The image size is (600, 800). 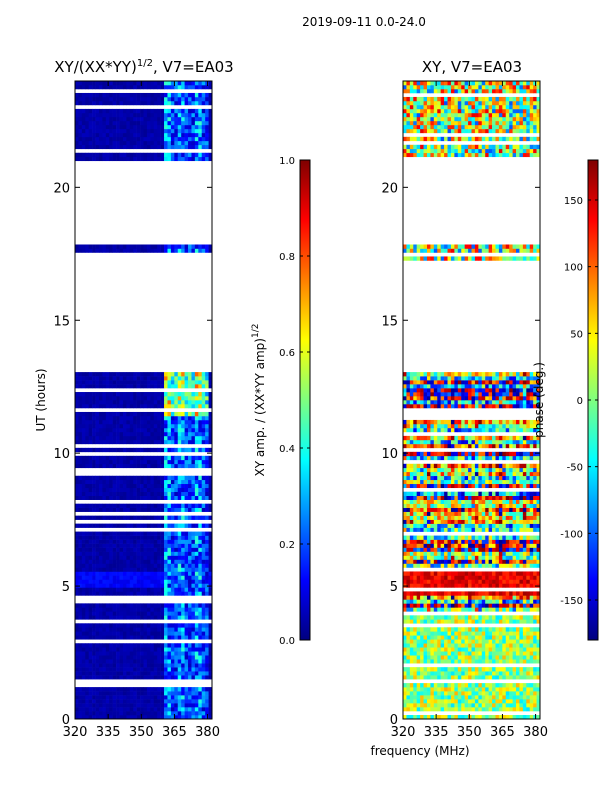 What do you see at coordinates (472, 67) in the screenshot?
I see `phase-panel-title: XY, V7=EA03` at bounding box center [472, 67].